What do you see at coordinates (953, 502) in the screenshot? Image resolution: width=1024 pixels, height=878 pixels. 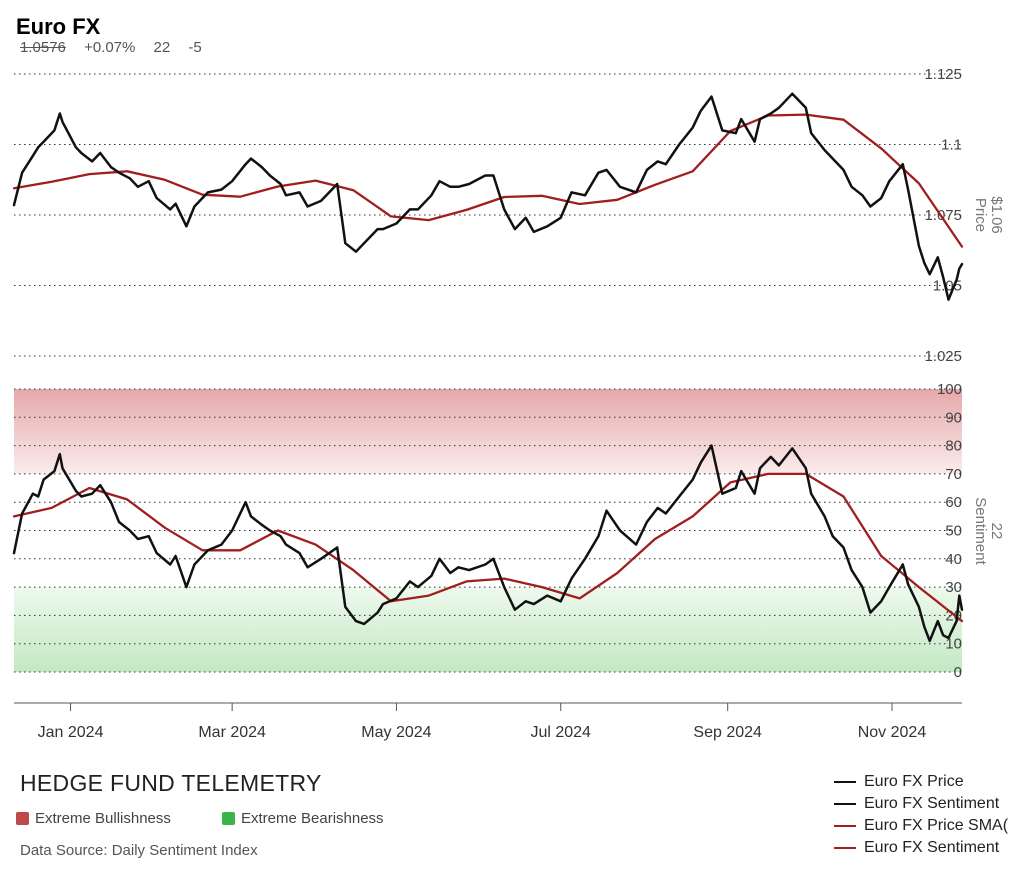 I see `sentiment-tick-label: 60` at bounding box center [953, 502].